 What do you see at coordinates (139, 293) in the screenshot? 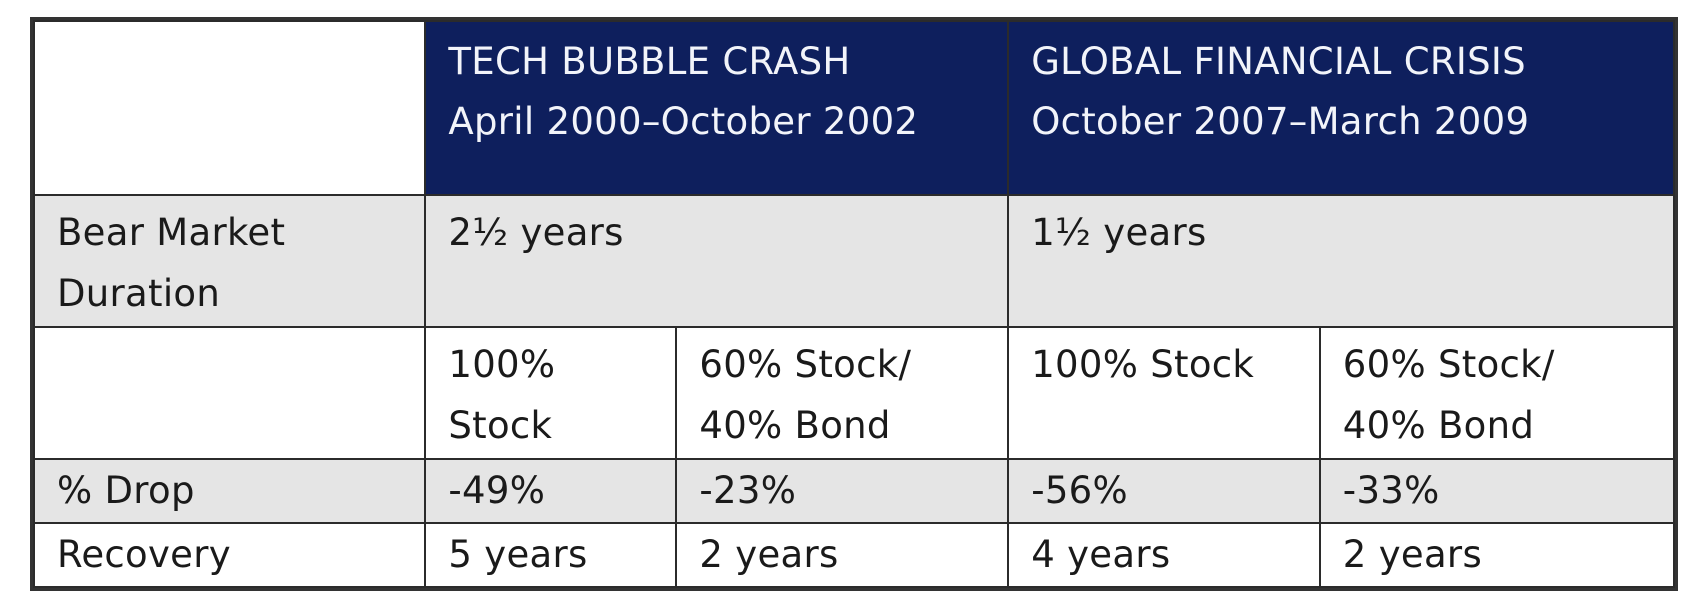
I see `duration-label-line2: Duration` at bounding box center [139, 293].